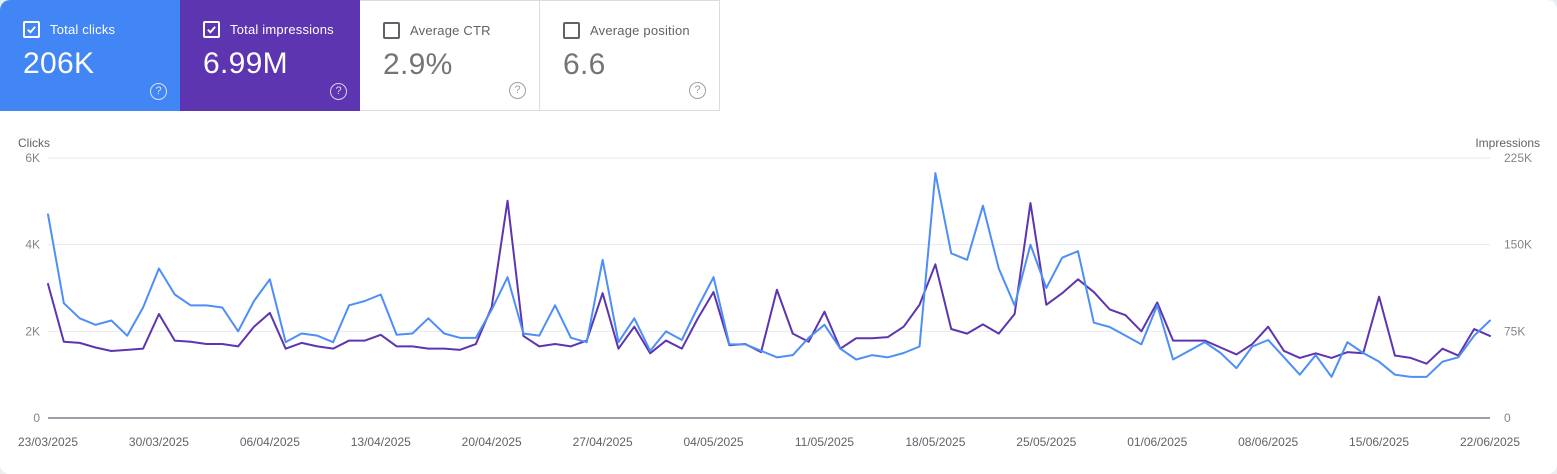  I want to click on x-axis-date-label: 06/04/2025, so click(270, 442).